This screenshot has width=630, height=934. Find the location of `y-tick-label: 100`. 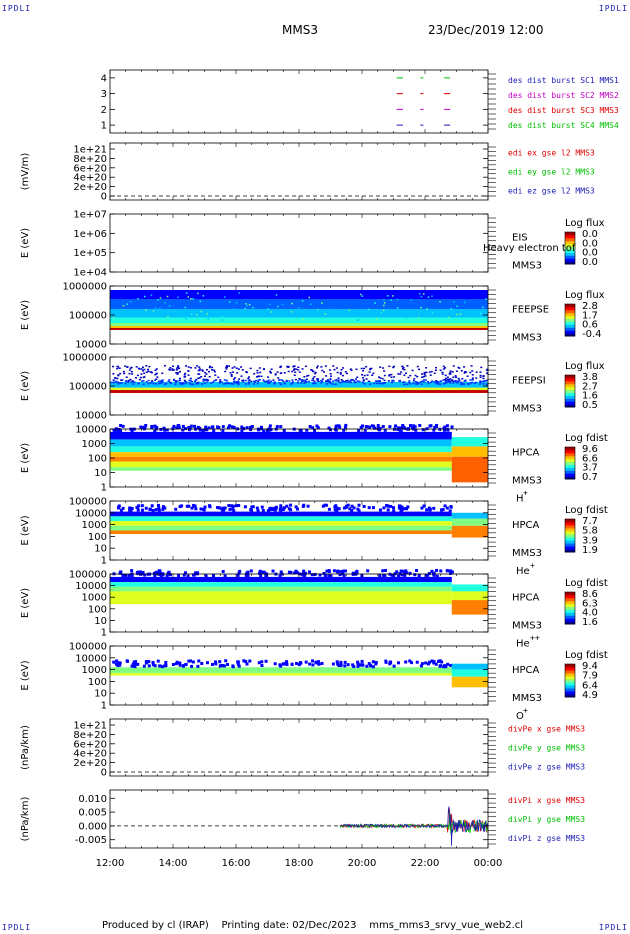

y-tick-label: 100 is located at coordinates (97, 609).